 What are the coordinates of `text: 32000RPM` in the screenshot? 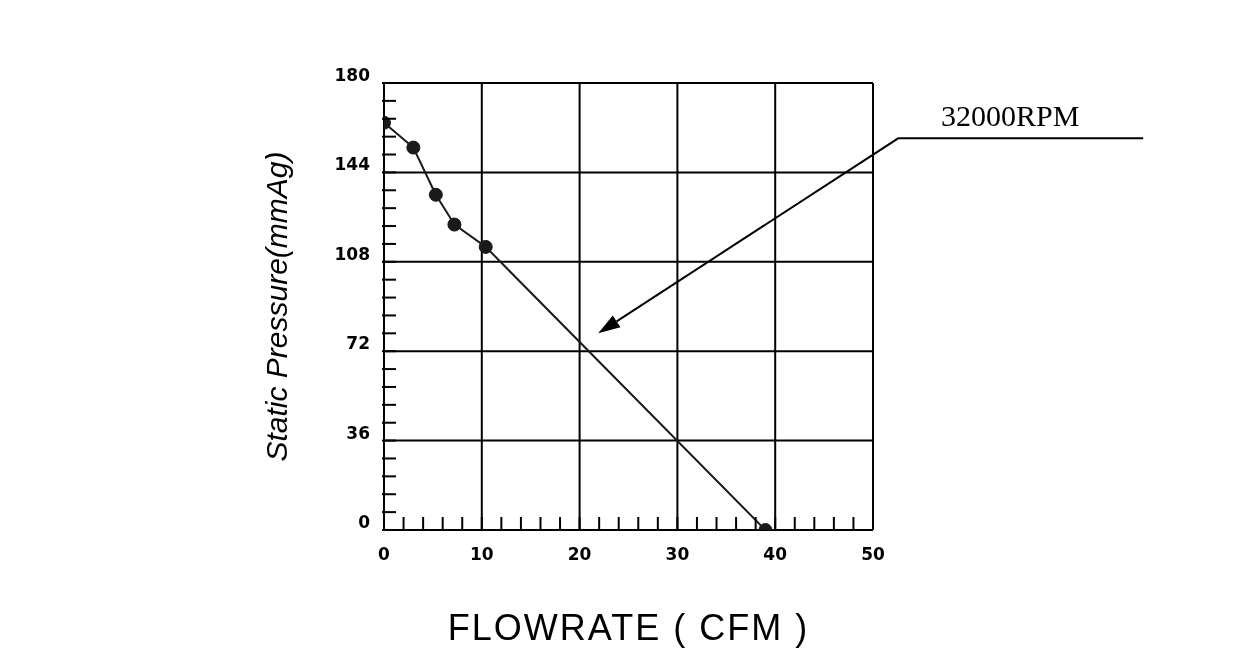 It's located at (1010, 116).